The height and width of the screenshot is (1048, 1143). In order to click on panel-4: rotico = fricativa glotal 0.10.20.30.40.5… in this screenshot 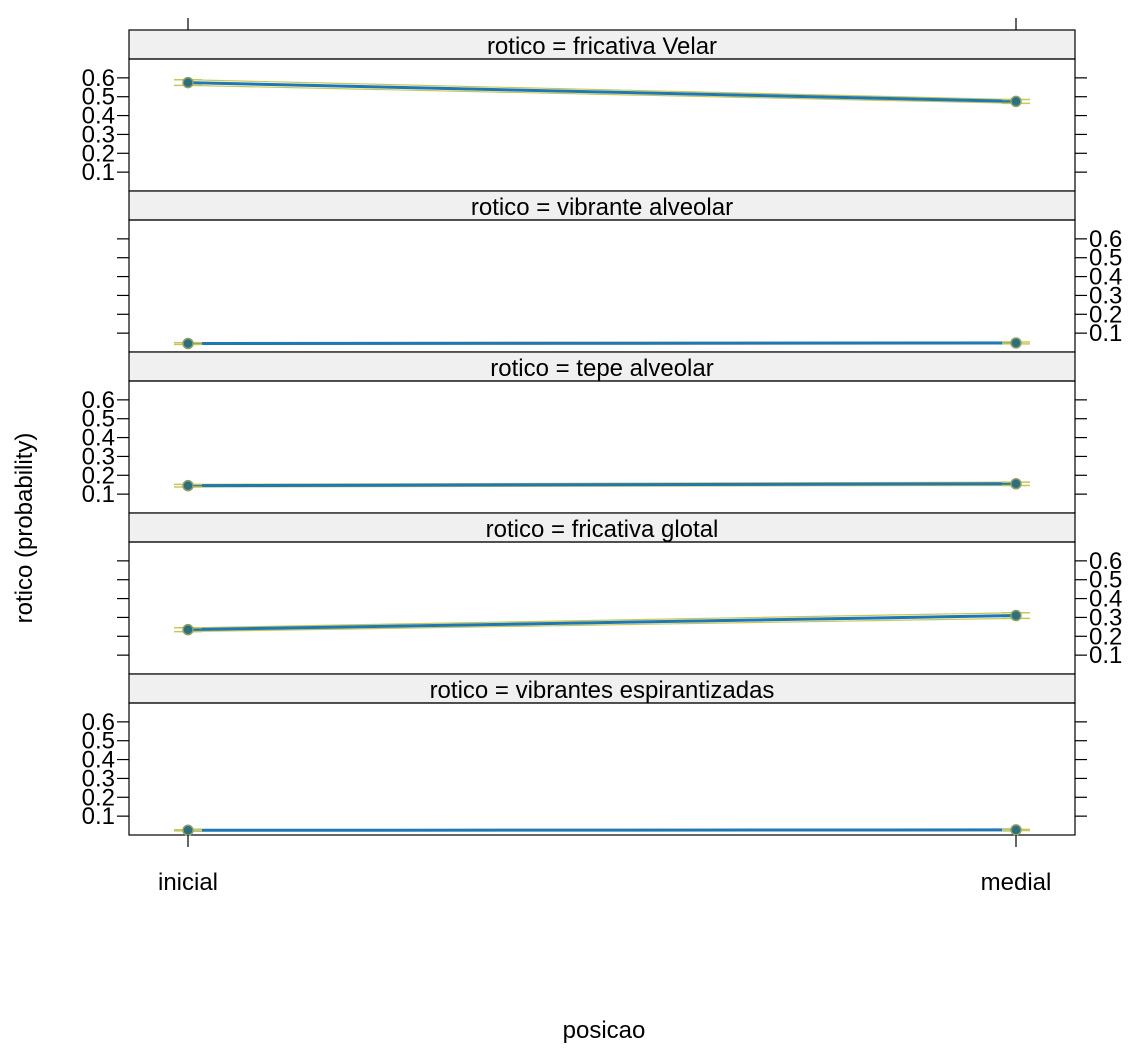, I will do `click(619, 593)`.